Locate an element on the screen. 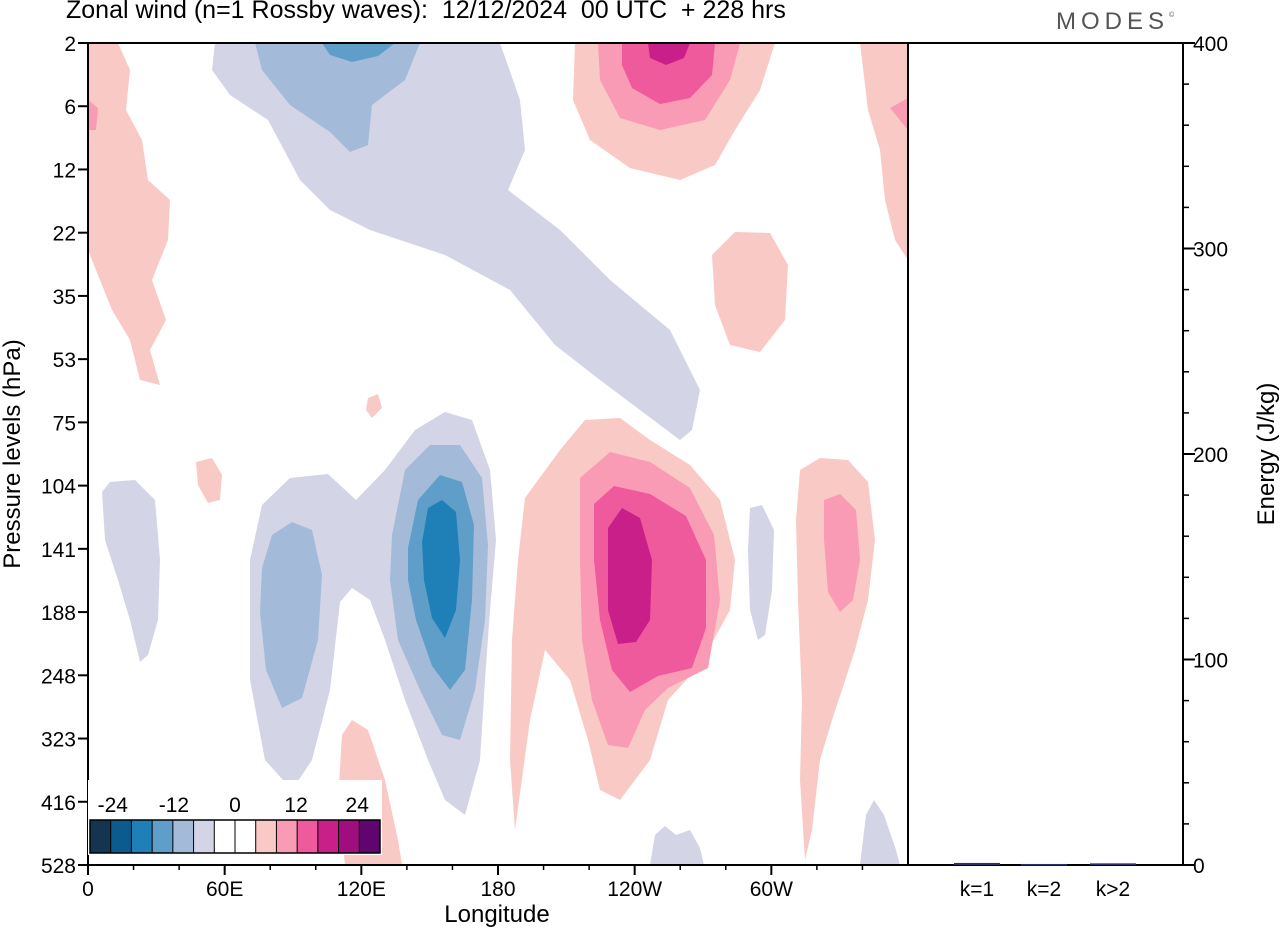  x-tick-label-2: 120E is located at coordinates (361, 889).